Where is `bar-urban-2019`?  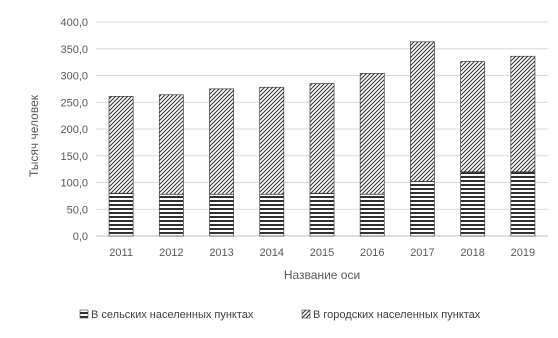
bar-urban-2019 is located at coordinates (523, 114).